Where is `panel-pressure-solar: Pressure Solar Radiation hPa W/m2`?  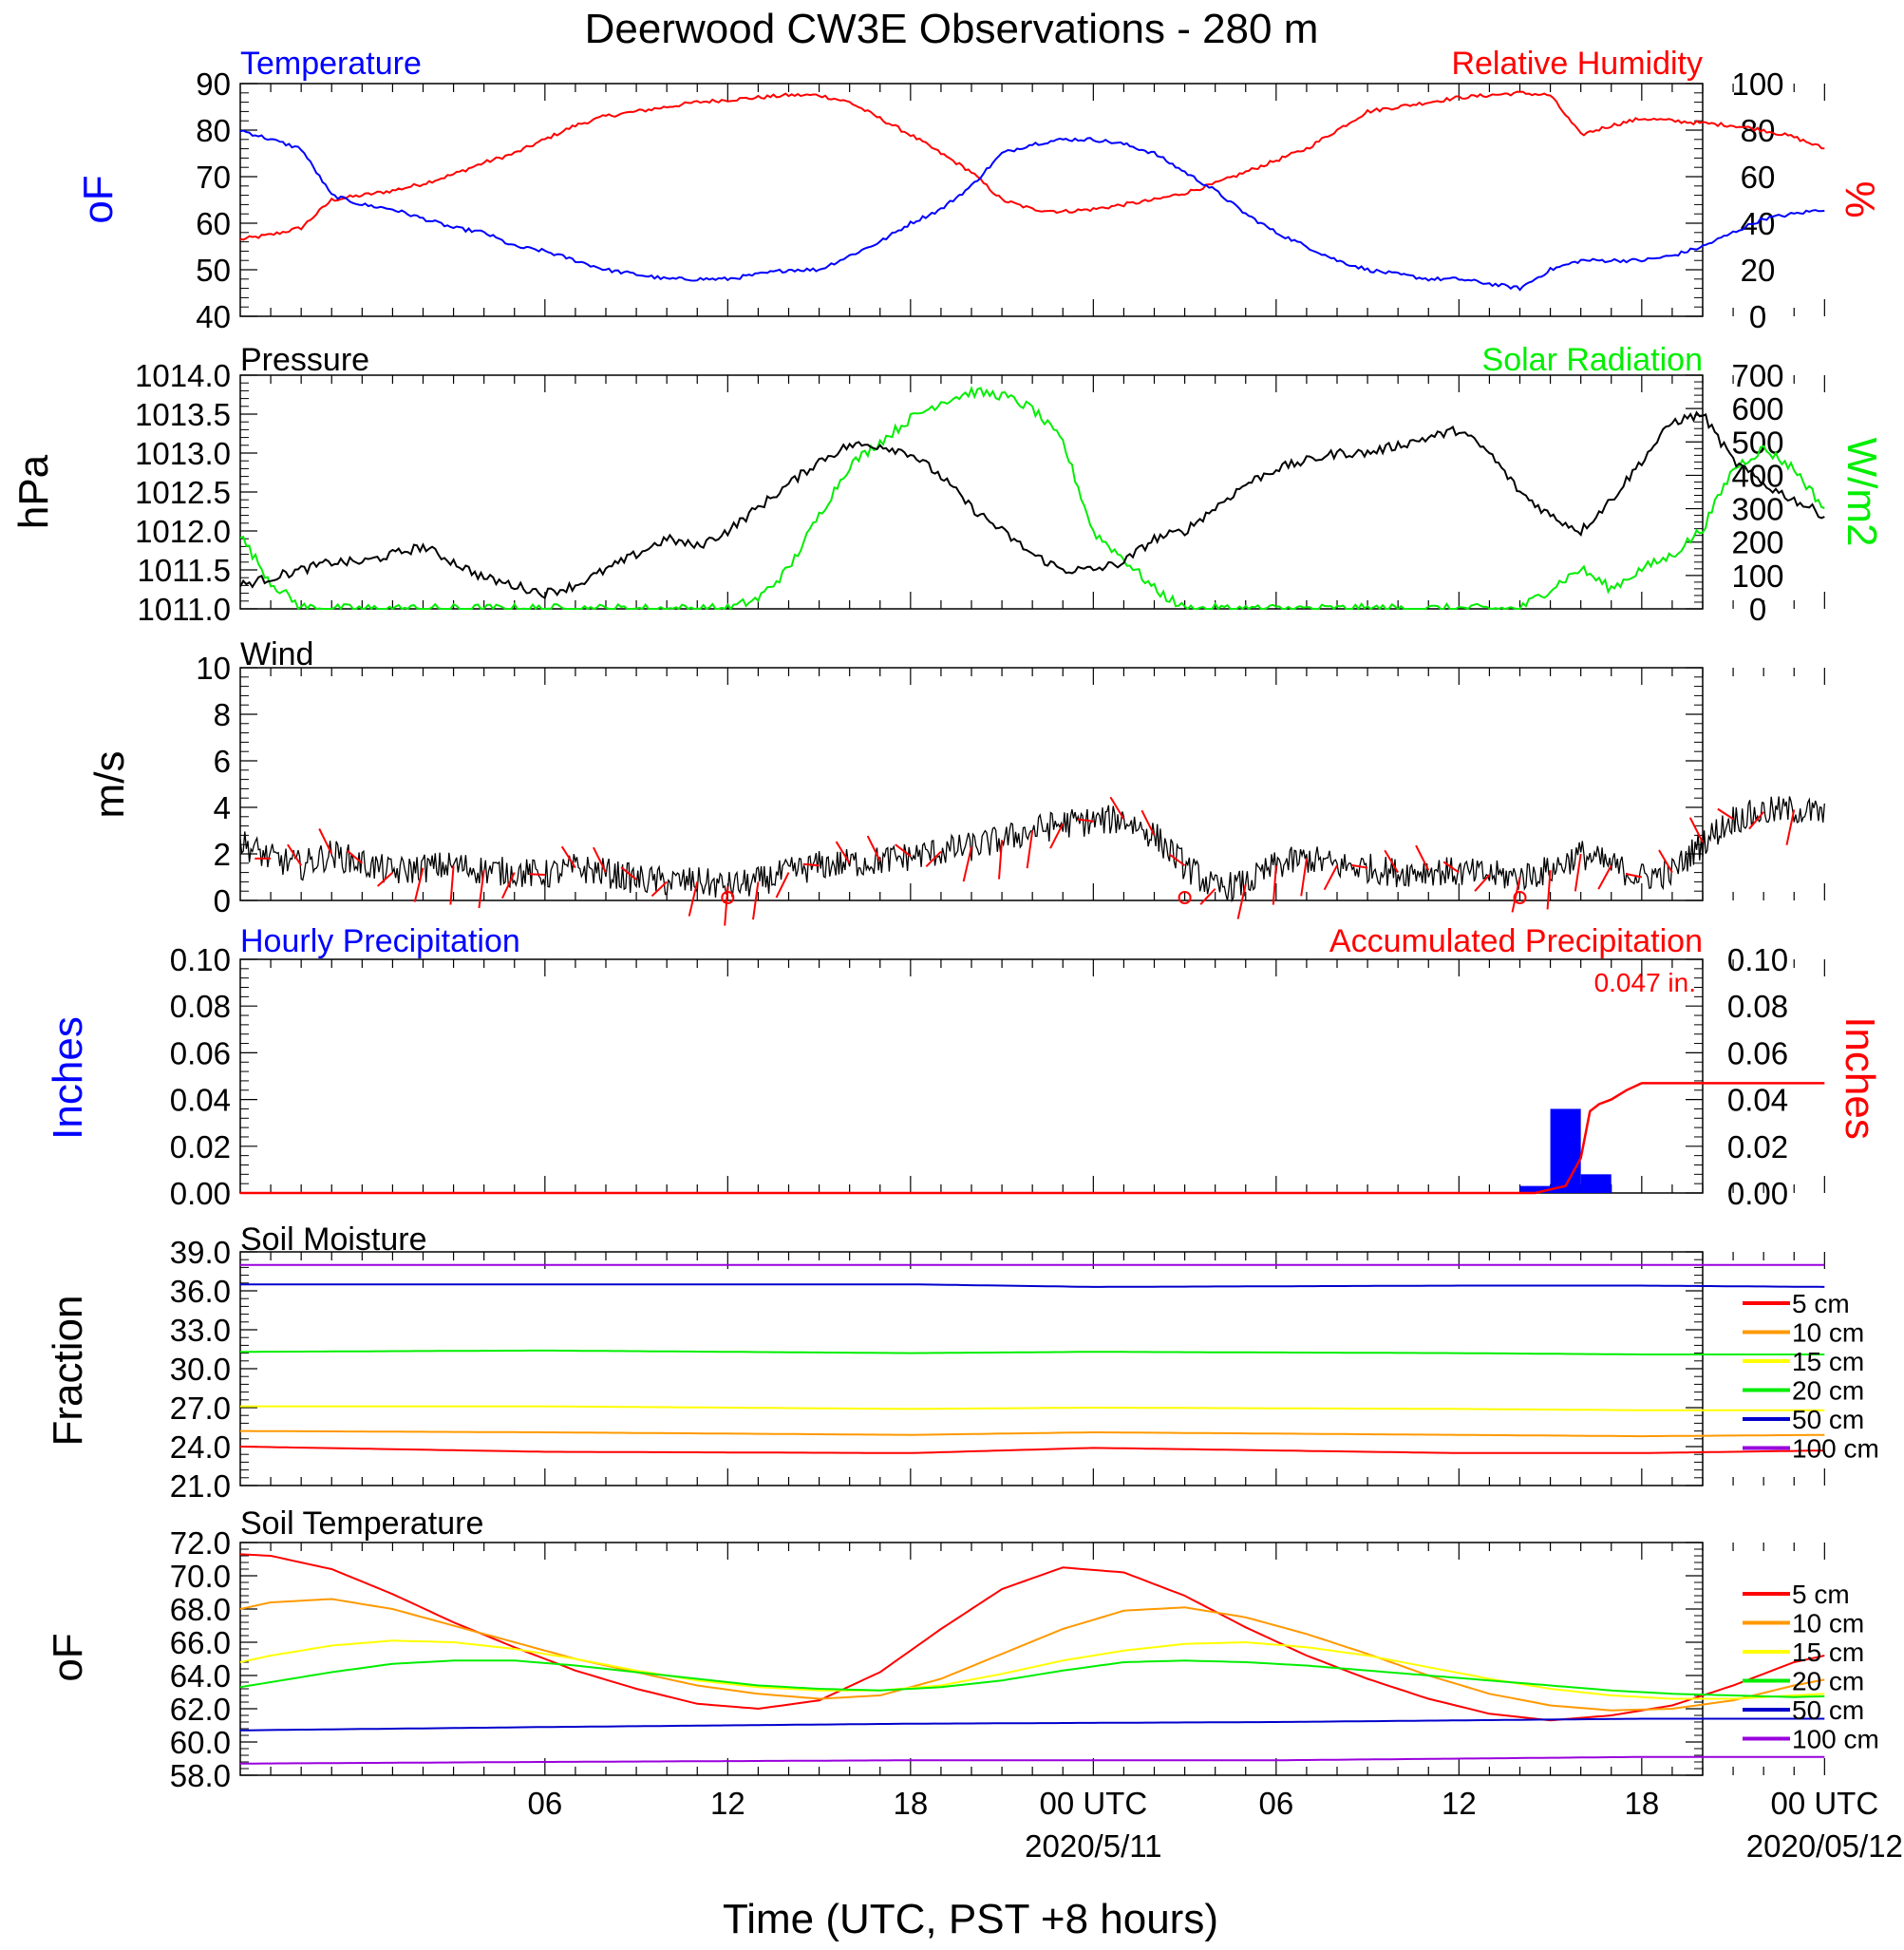 panel-pressure-solar: Pressure Solar Radiation hPa W/m2 is located at coordinates (948, 444).